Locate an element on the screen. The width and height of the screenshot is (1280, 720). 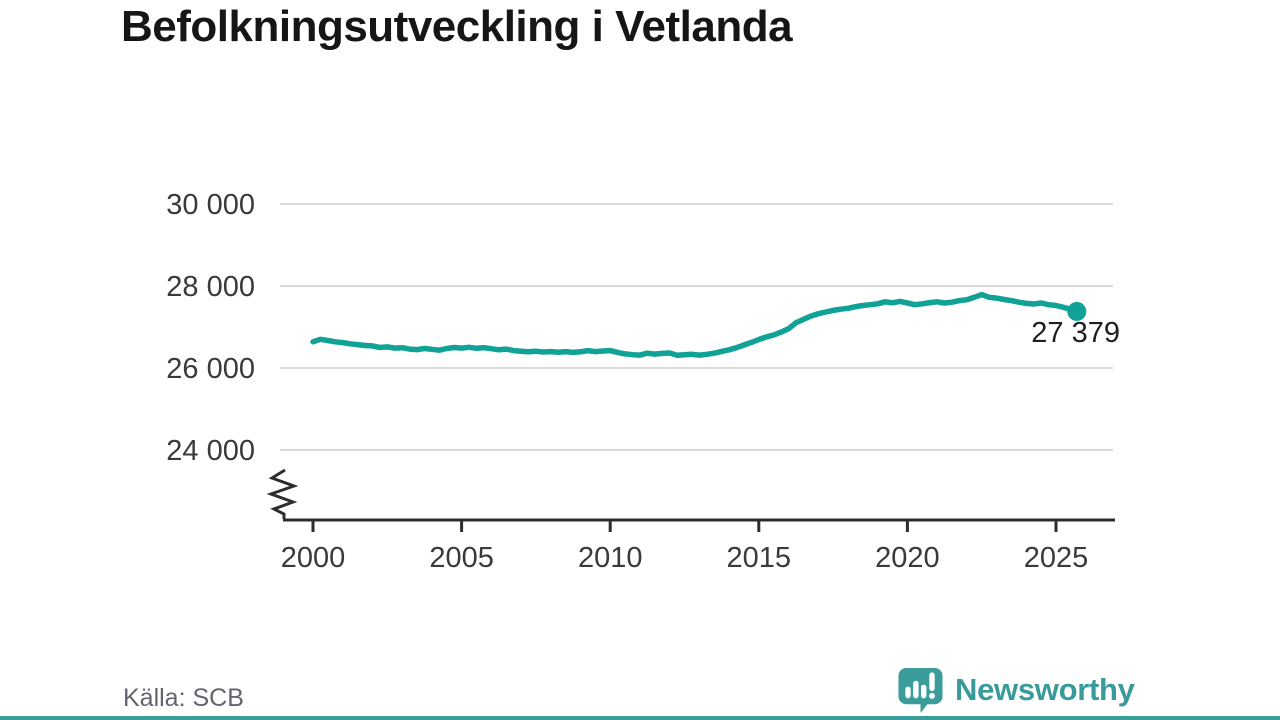
newsworthy-logo: Newsworthy is located at coordinates (1016, 689).